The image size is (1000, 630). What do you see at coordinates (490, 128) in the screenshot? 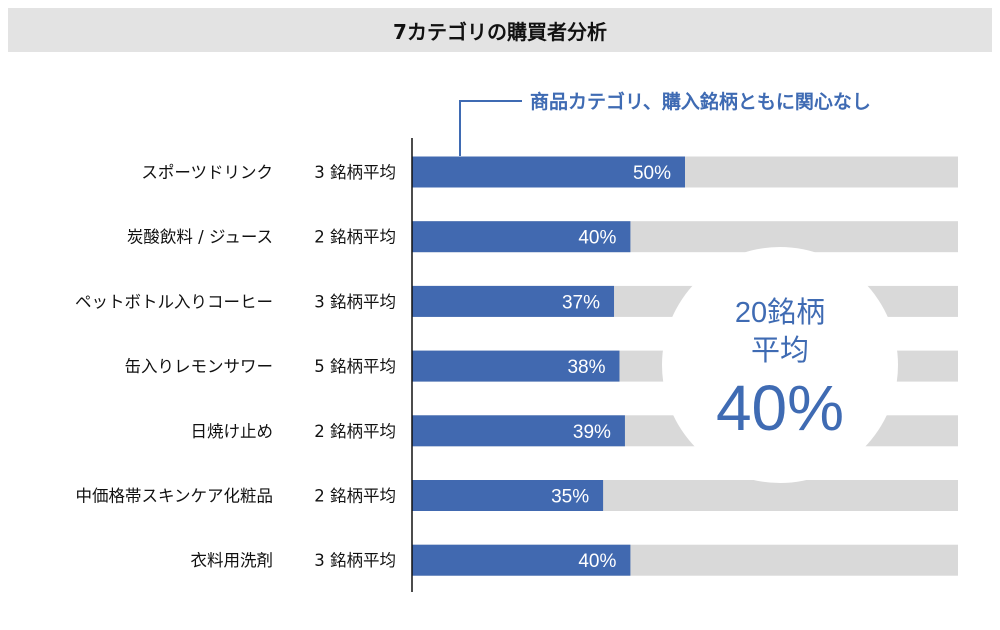
I see `annotation-leader-line` at bounding box center [490, 128].